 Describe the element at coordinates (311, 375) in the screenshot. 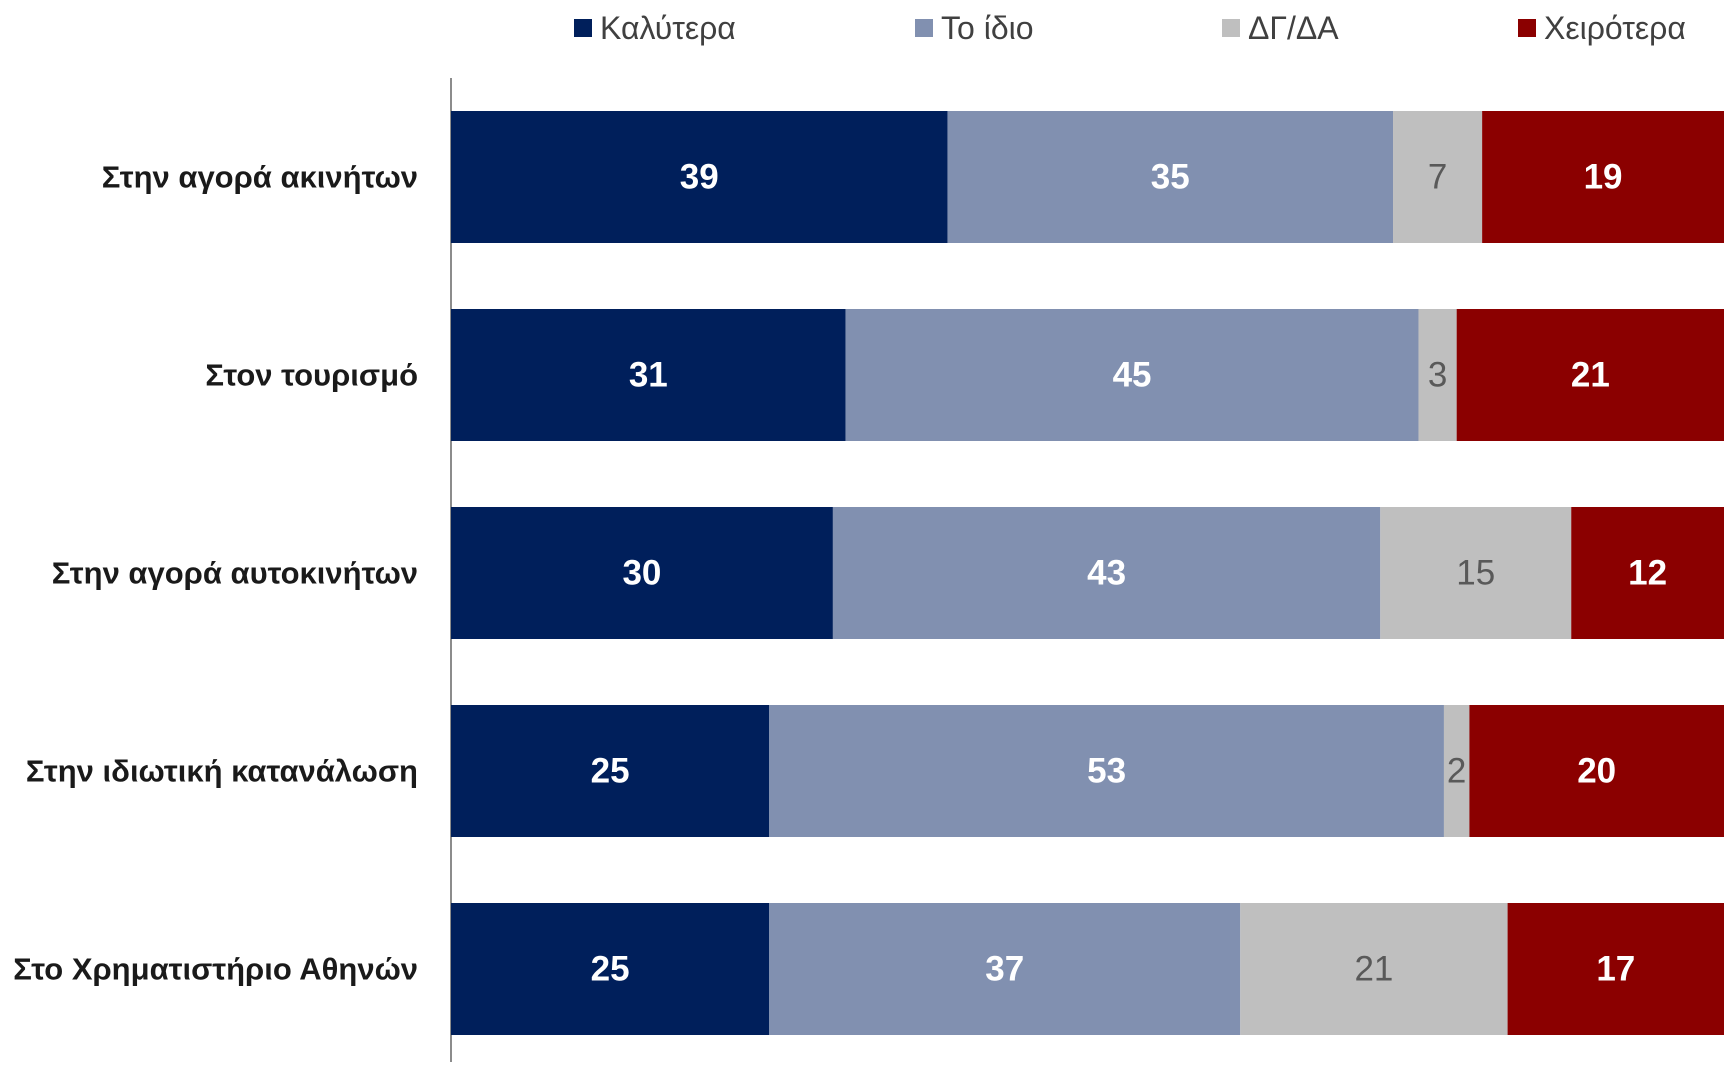

I see `category-label-1: Στον τουρισμό` at that location.